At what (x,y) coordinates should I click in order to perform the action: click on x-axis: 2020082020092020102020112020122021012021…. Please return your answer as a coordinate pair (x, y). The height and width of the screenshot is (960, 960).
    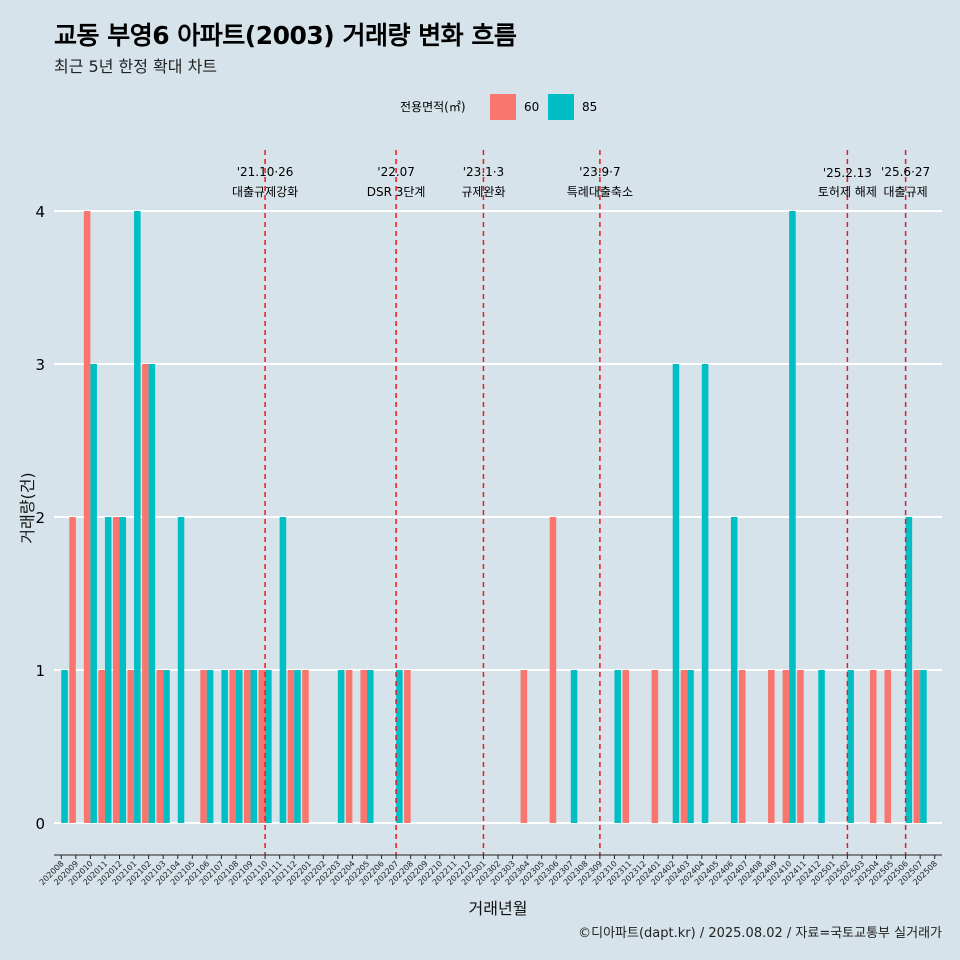
    Looking at the image, I should click on (490, 870).